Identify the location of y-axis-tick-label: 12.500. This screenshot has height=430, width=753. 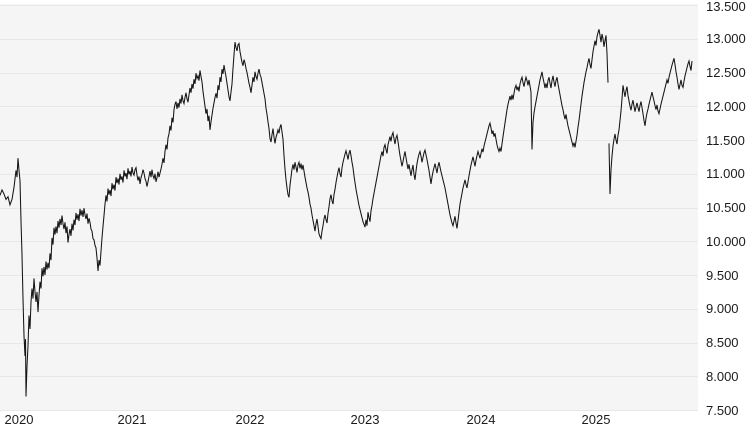
(726, 72).